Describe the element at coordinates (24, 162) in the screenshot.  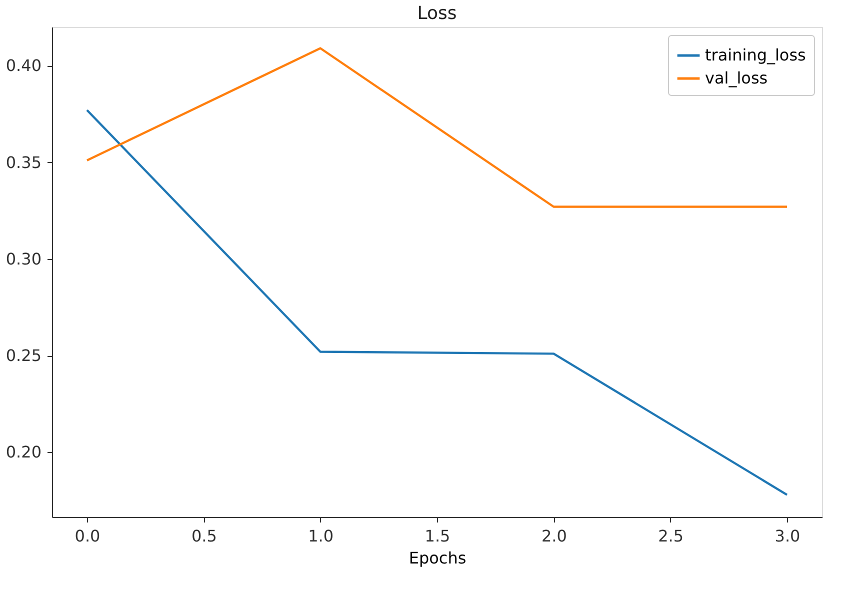
I see `y-tick-label: 0.35` at that location.